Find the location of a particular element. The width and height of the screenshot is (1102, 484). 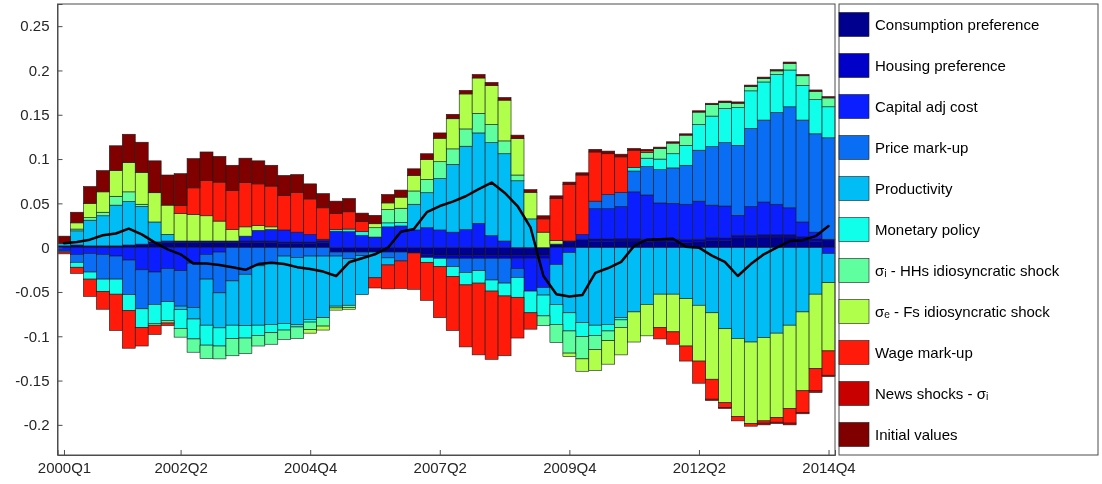

y-tick-label: -0.1 is located at coordinates (36, 336).